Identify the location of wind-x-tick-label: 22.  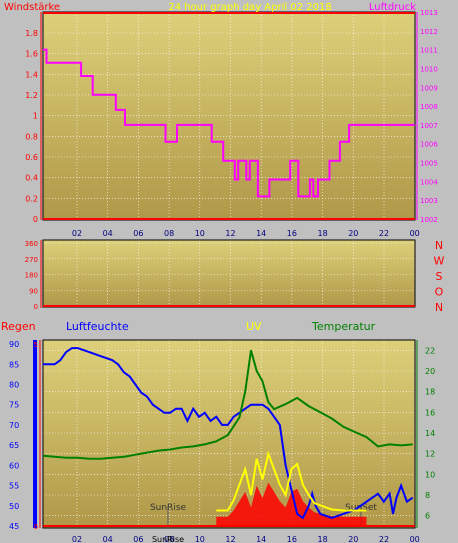
(384, 233).